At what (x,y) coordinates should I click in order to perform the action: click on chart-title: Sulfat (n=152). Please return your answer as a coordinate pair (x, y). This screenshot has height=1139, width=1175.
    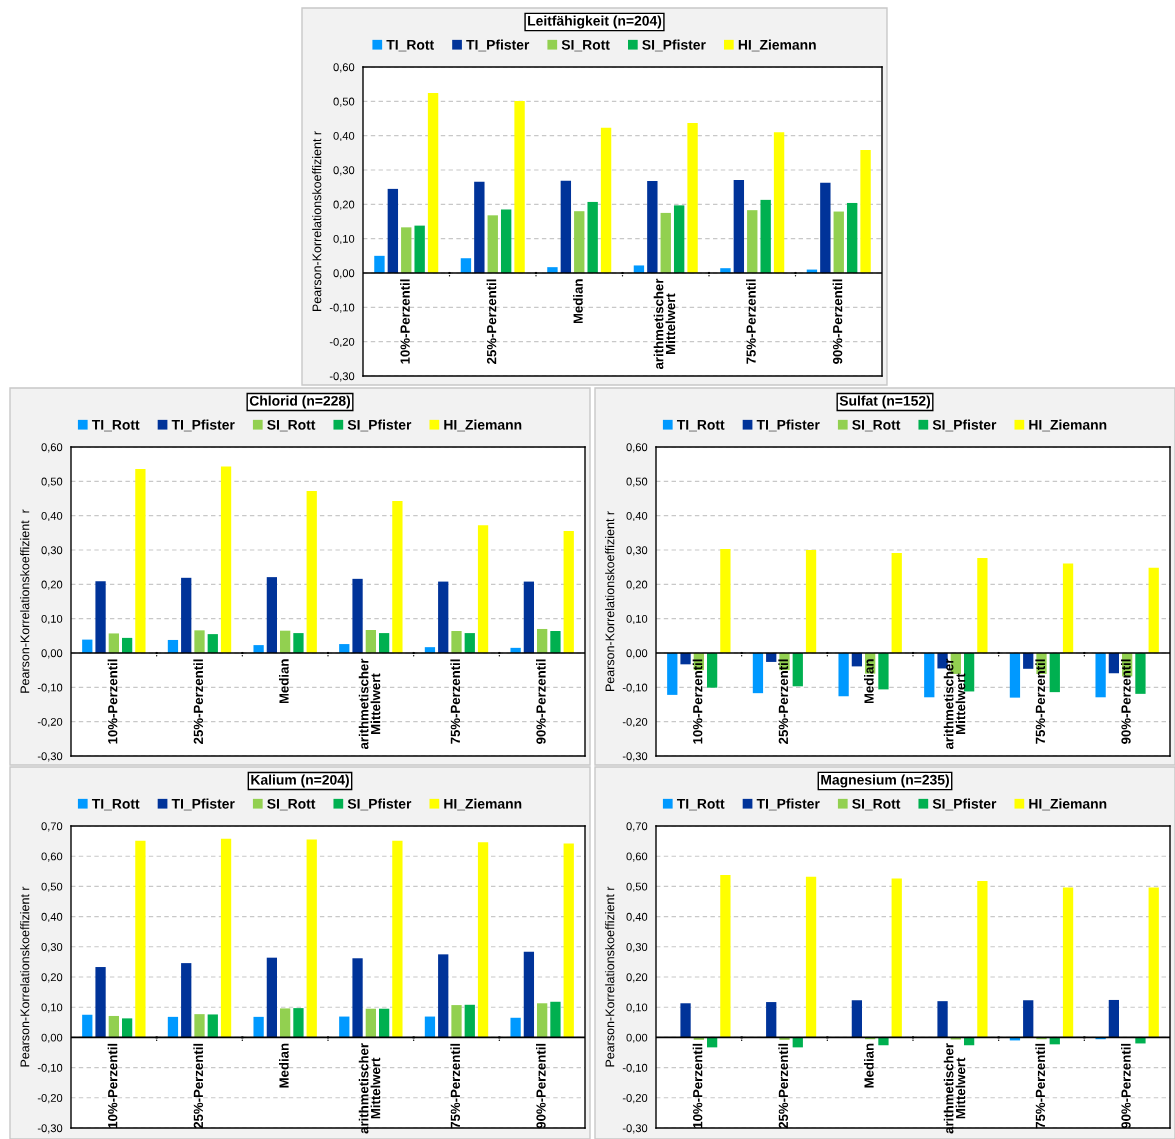
    Looking at the image, I should click on (885, 402).